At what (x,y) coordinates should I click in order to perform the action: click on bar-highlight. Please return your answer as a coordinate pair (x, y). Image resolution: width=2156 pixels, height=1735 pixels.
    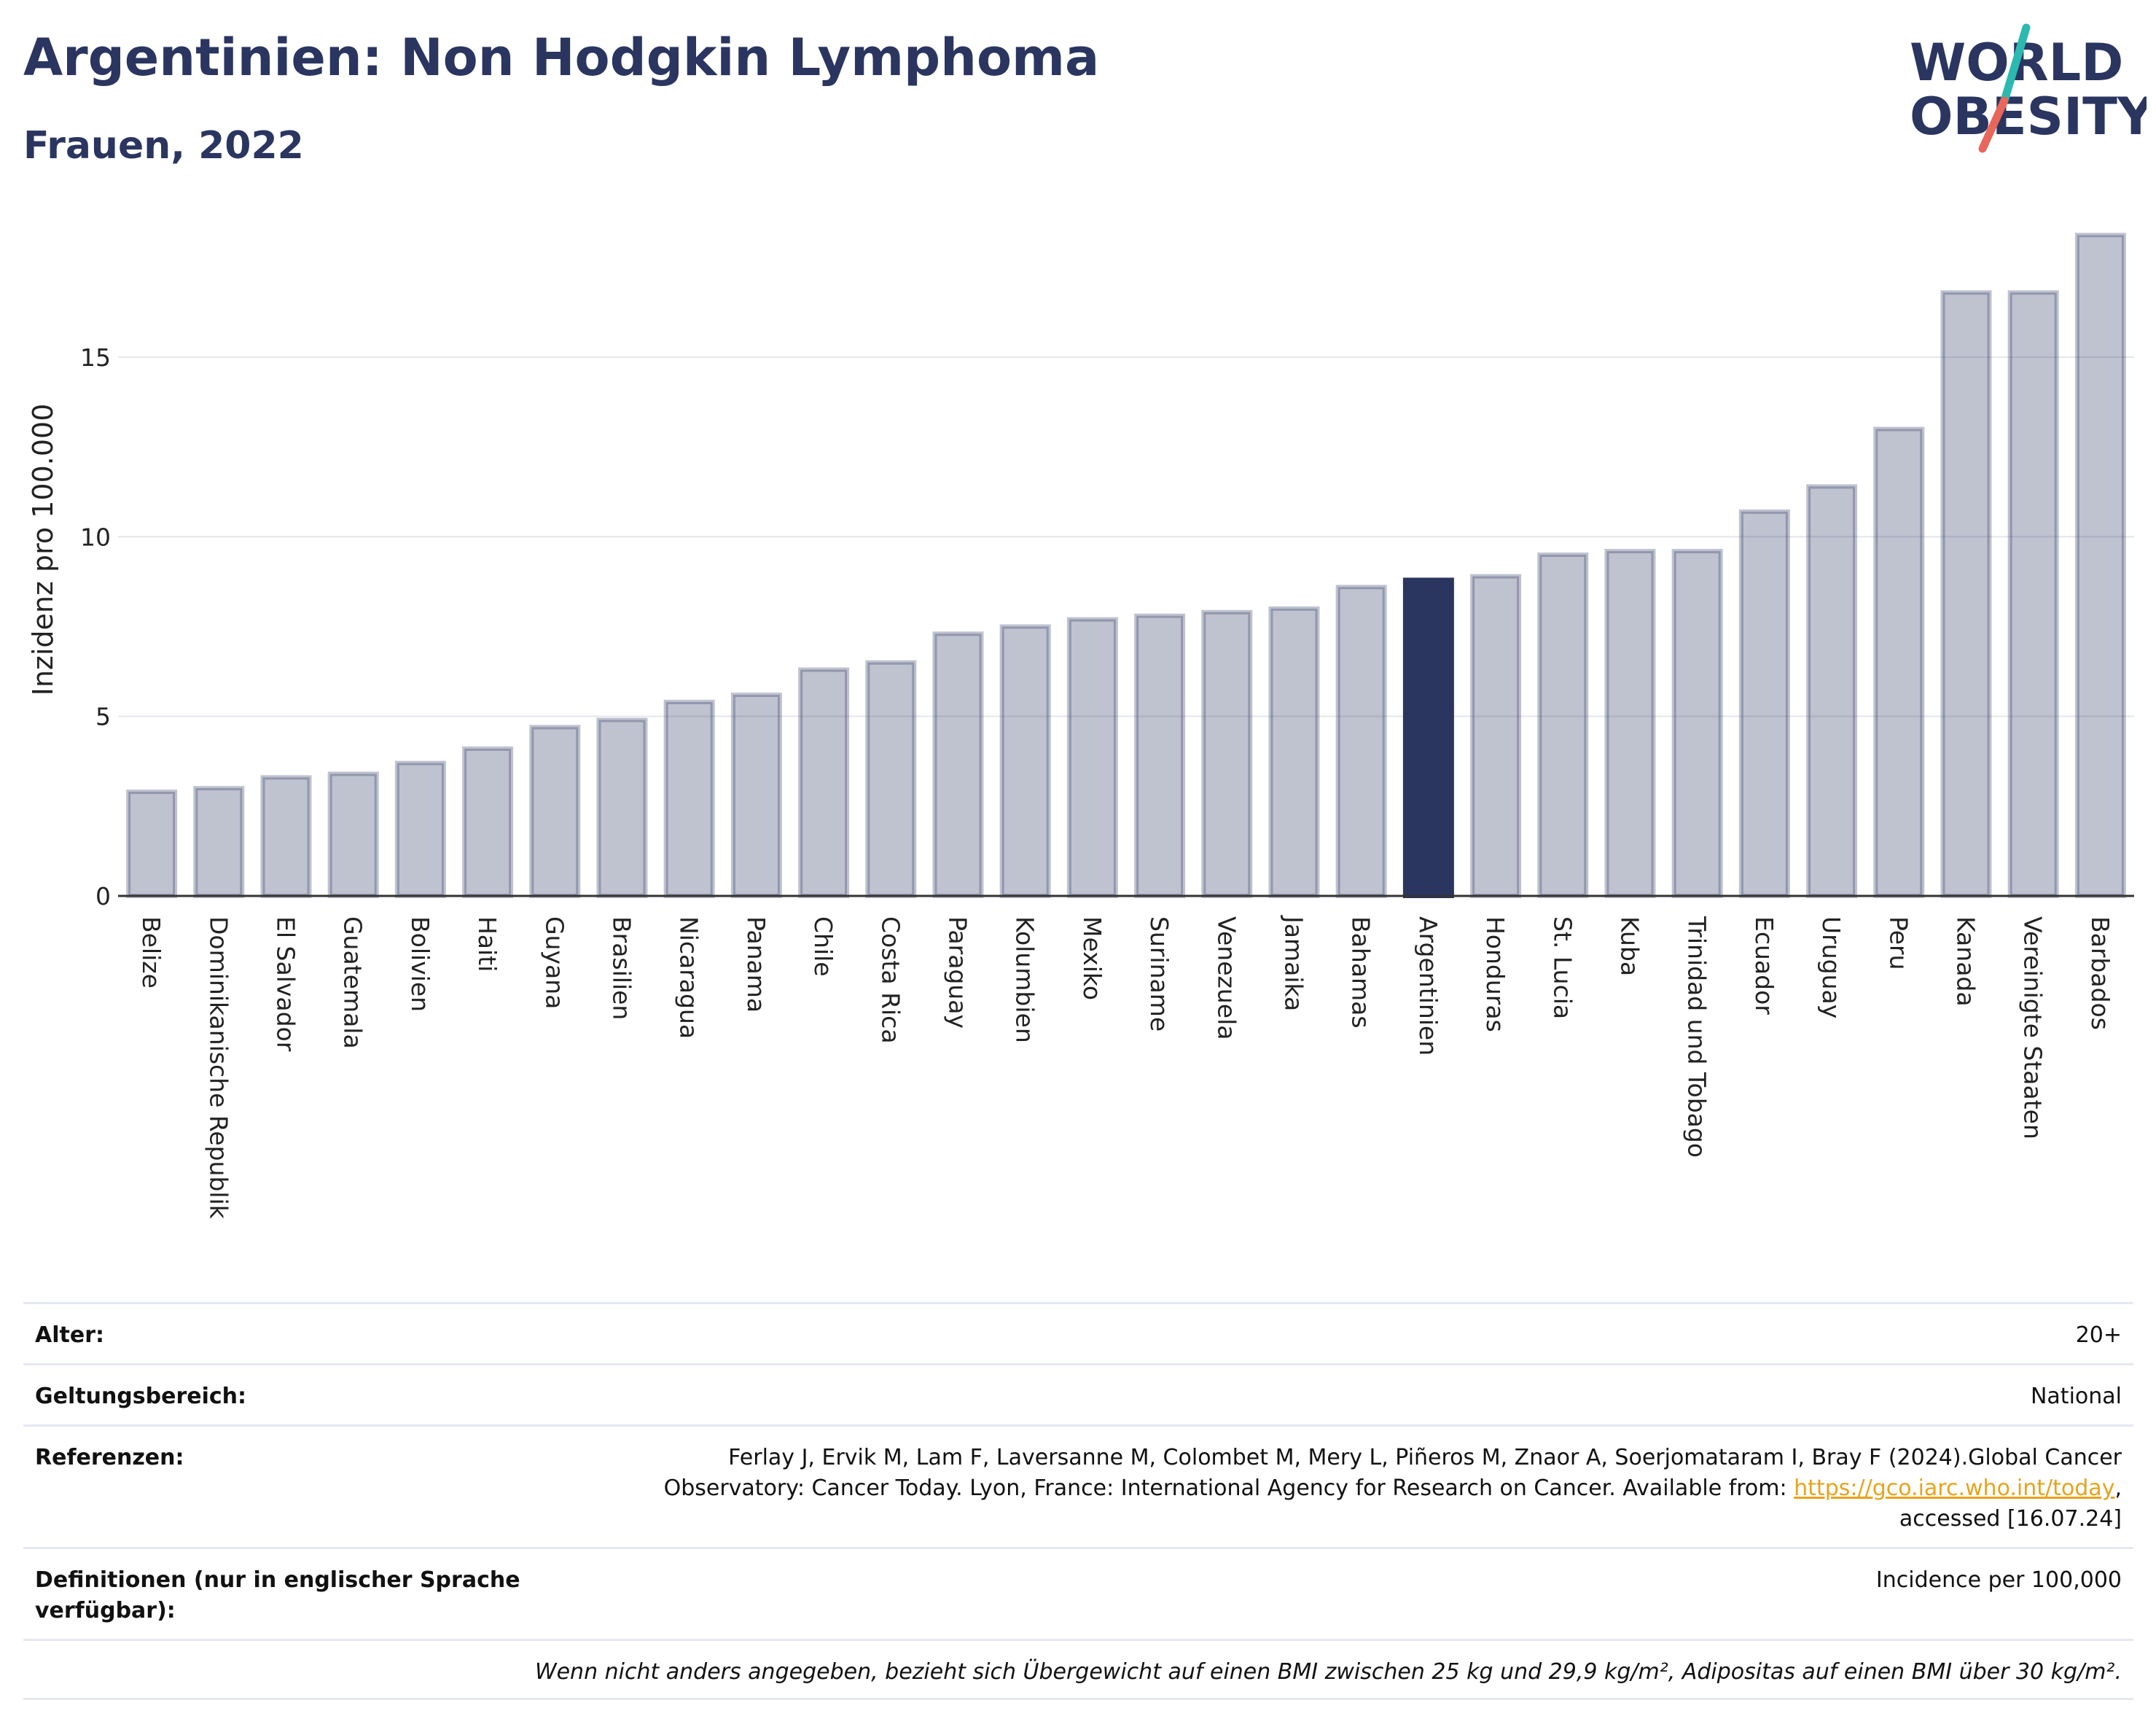
    Looking at the image, I should click on (1428, 737).